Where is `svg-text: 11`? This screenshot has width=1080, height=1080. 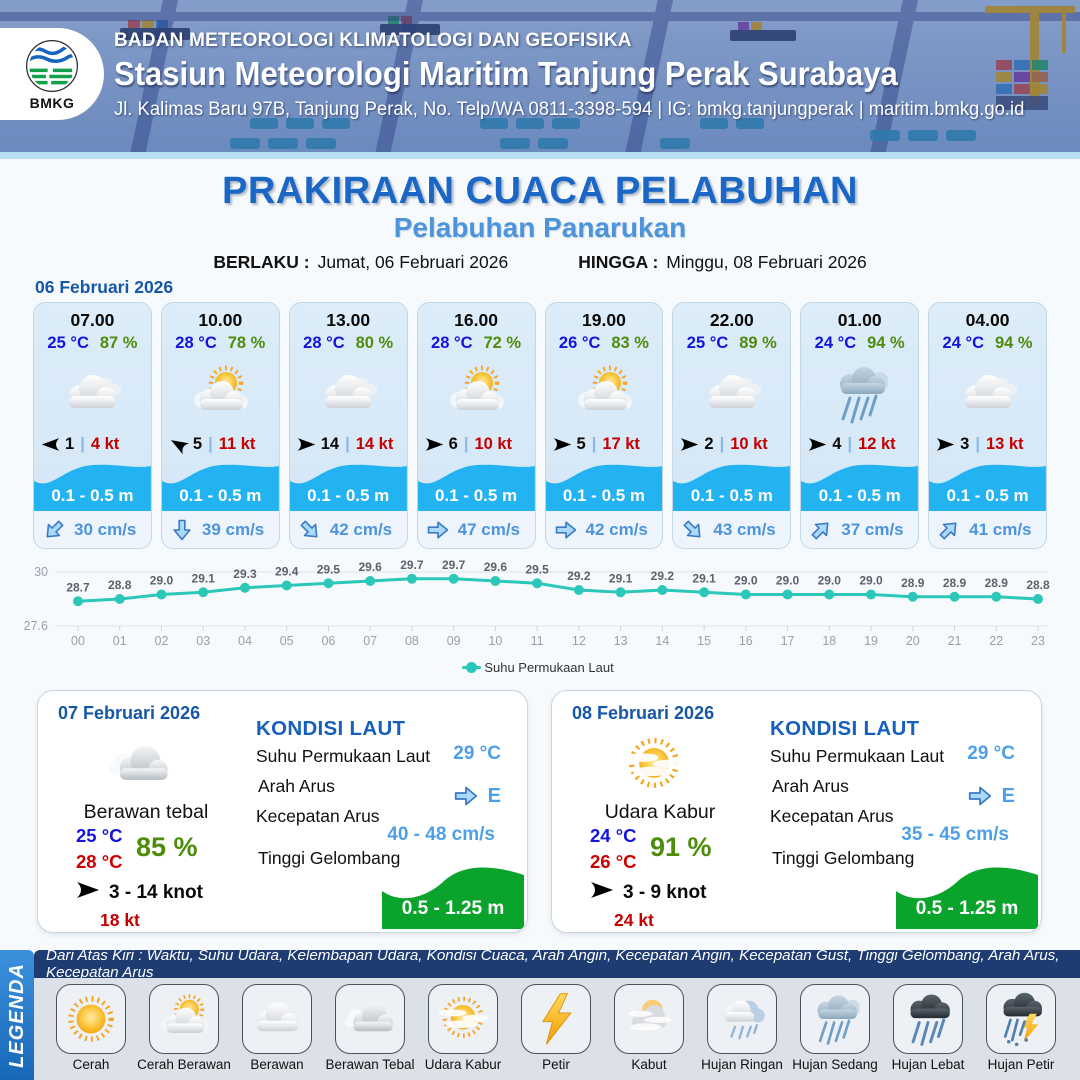
svg-text: 11 is located at coordinates (537, 641).